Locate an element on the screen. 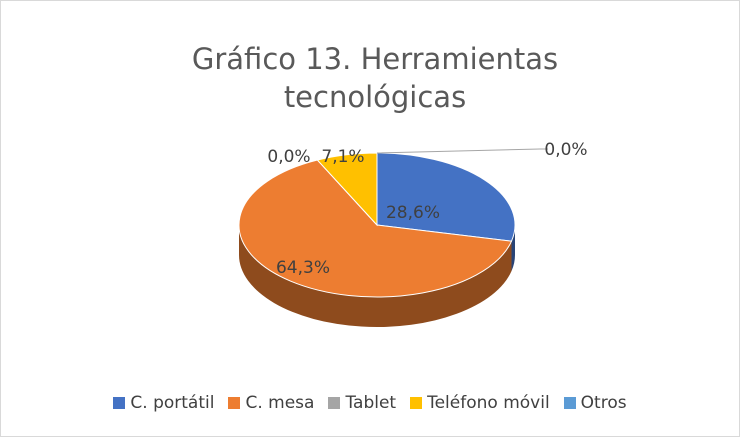  legend-item: Otros is located at coordinates (595, 403).